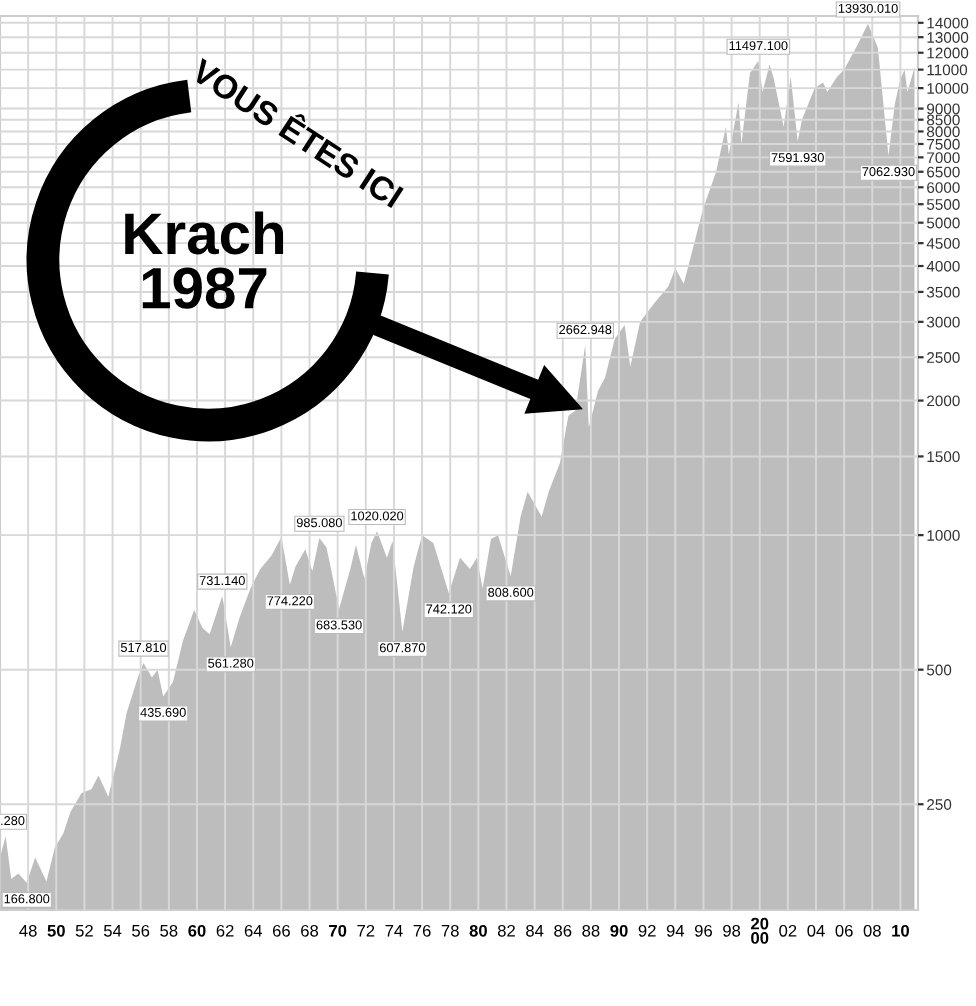 The height and width of the screenshot is (1006, 976). Describe the element at coordinates (619, 930) in the screenshot. I see `x-tick-label: 90` at that location.